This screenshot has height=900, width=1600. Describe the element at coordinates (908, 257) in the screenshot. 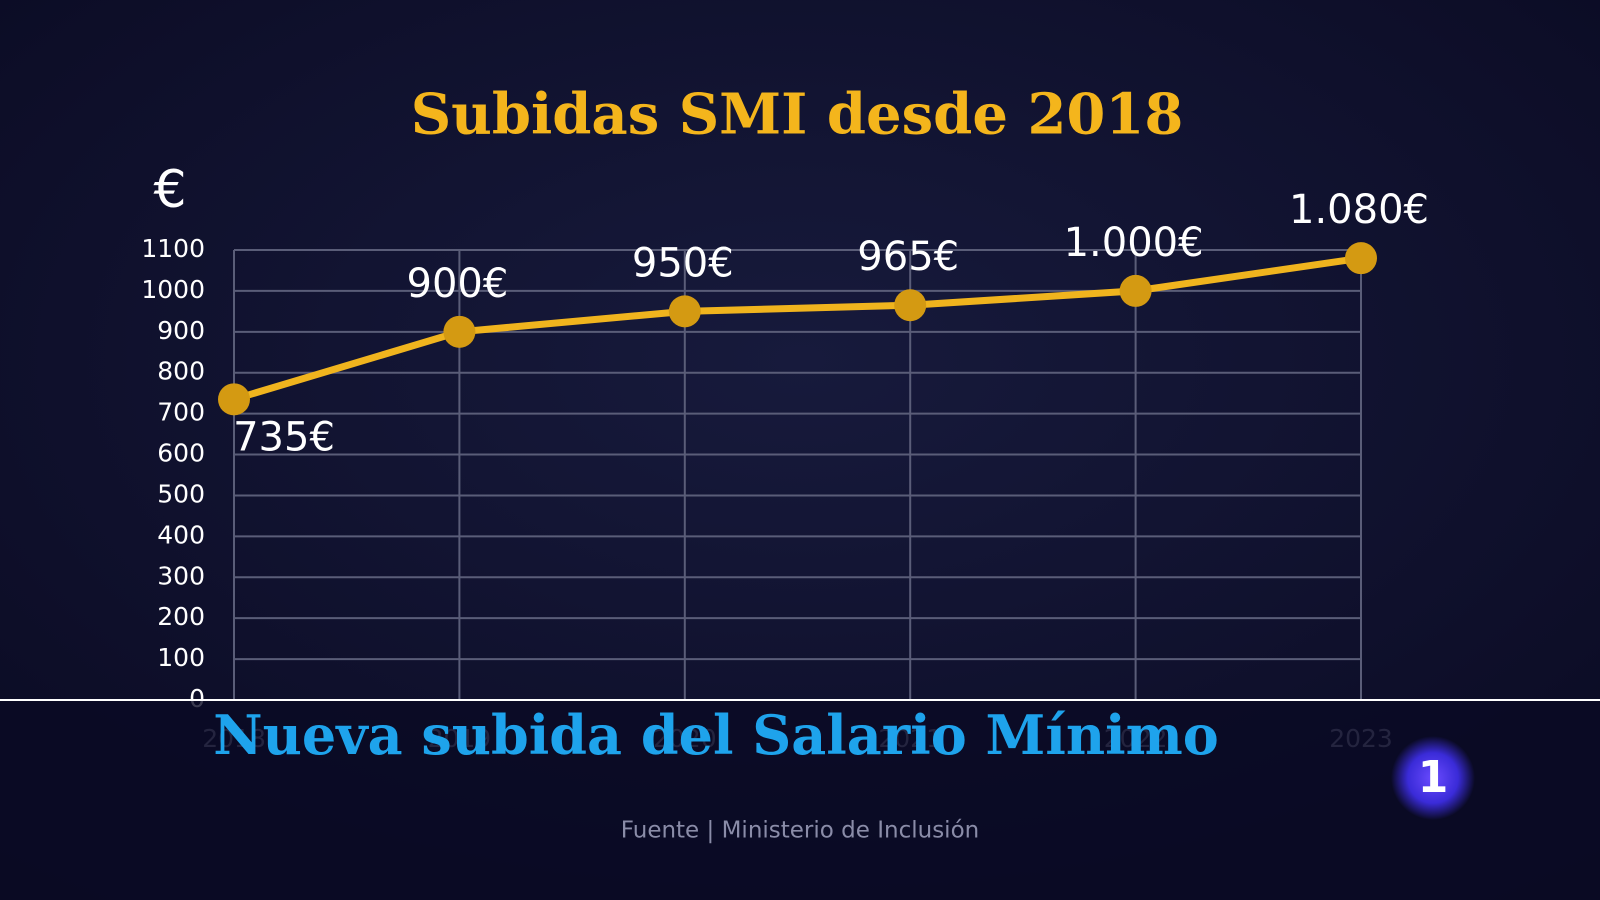

I see `value-label: 965€` at that location.